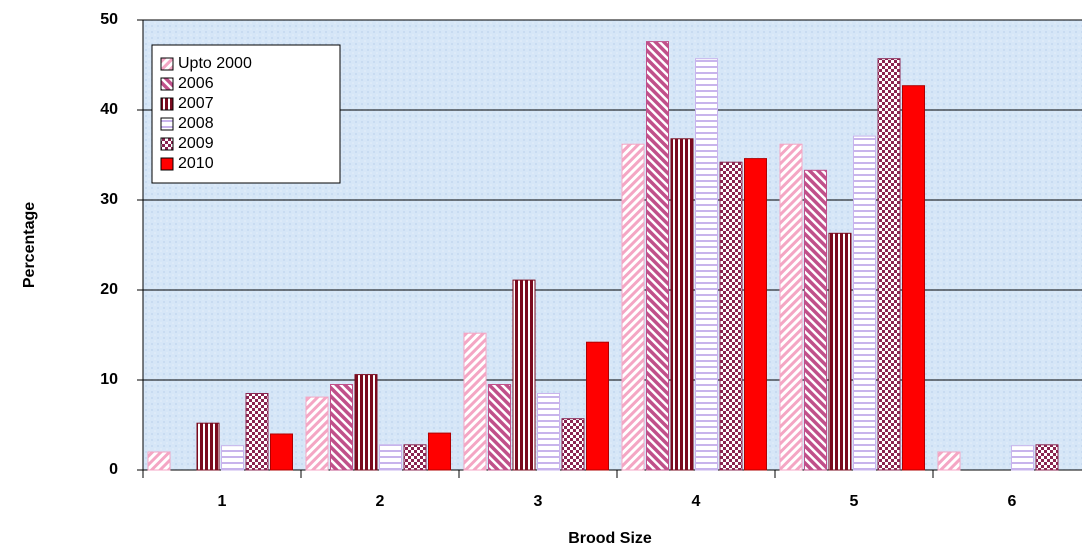 The height and width of the screenshot is (549, 1082). I want to click on x-axis-label: Brood Size, so click(610, 538).